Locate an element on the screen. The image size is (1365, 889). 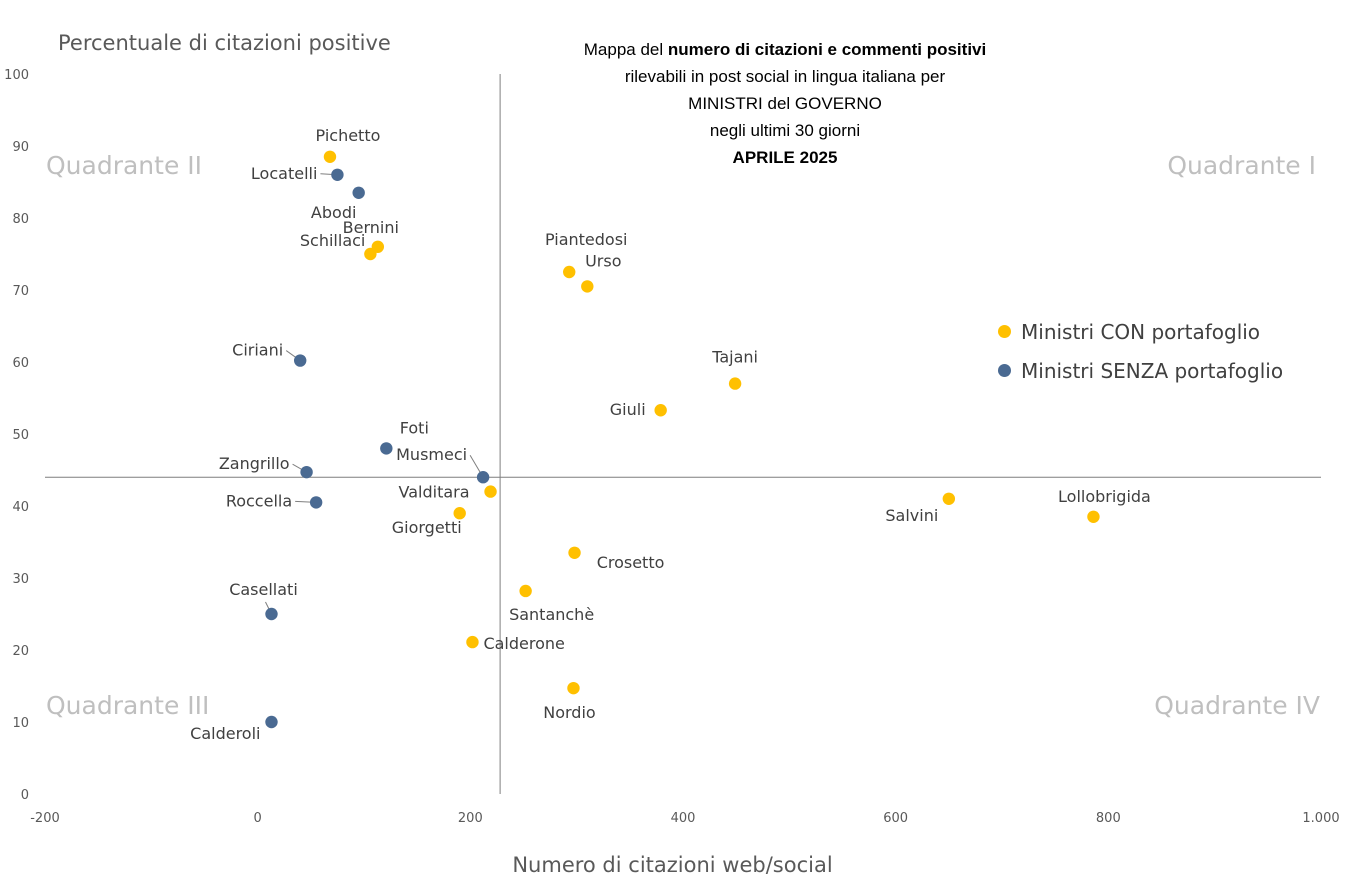
data-label: Crosetto is located at coordinates (631, 562).